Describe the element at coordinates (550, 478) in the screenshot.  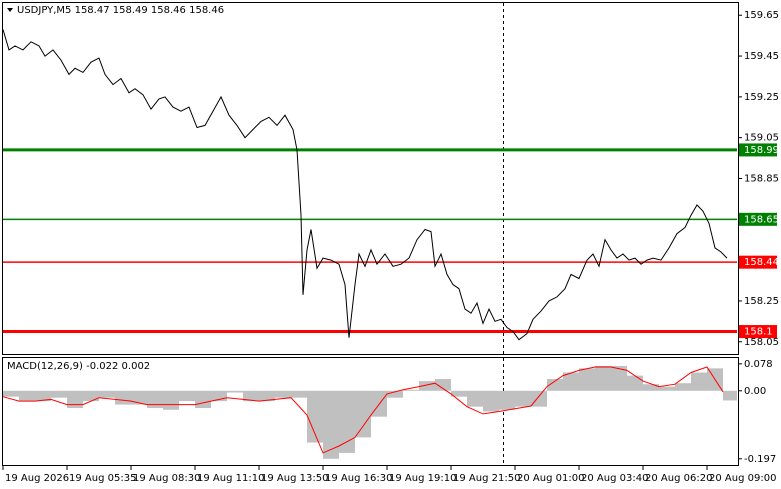
I see `x-tick-label: 20 Aug 01:00` at that location.